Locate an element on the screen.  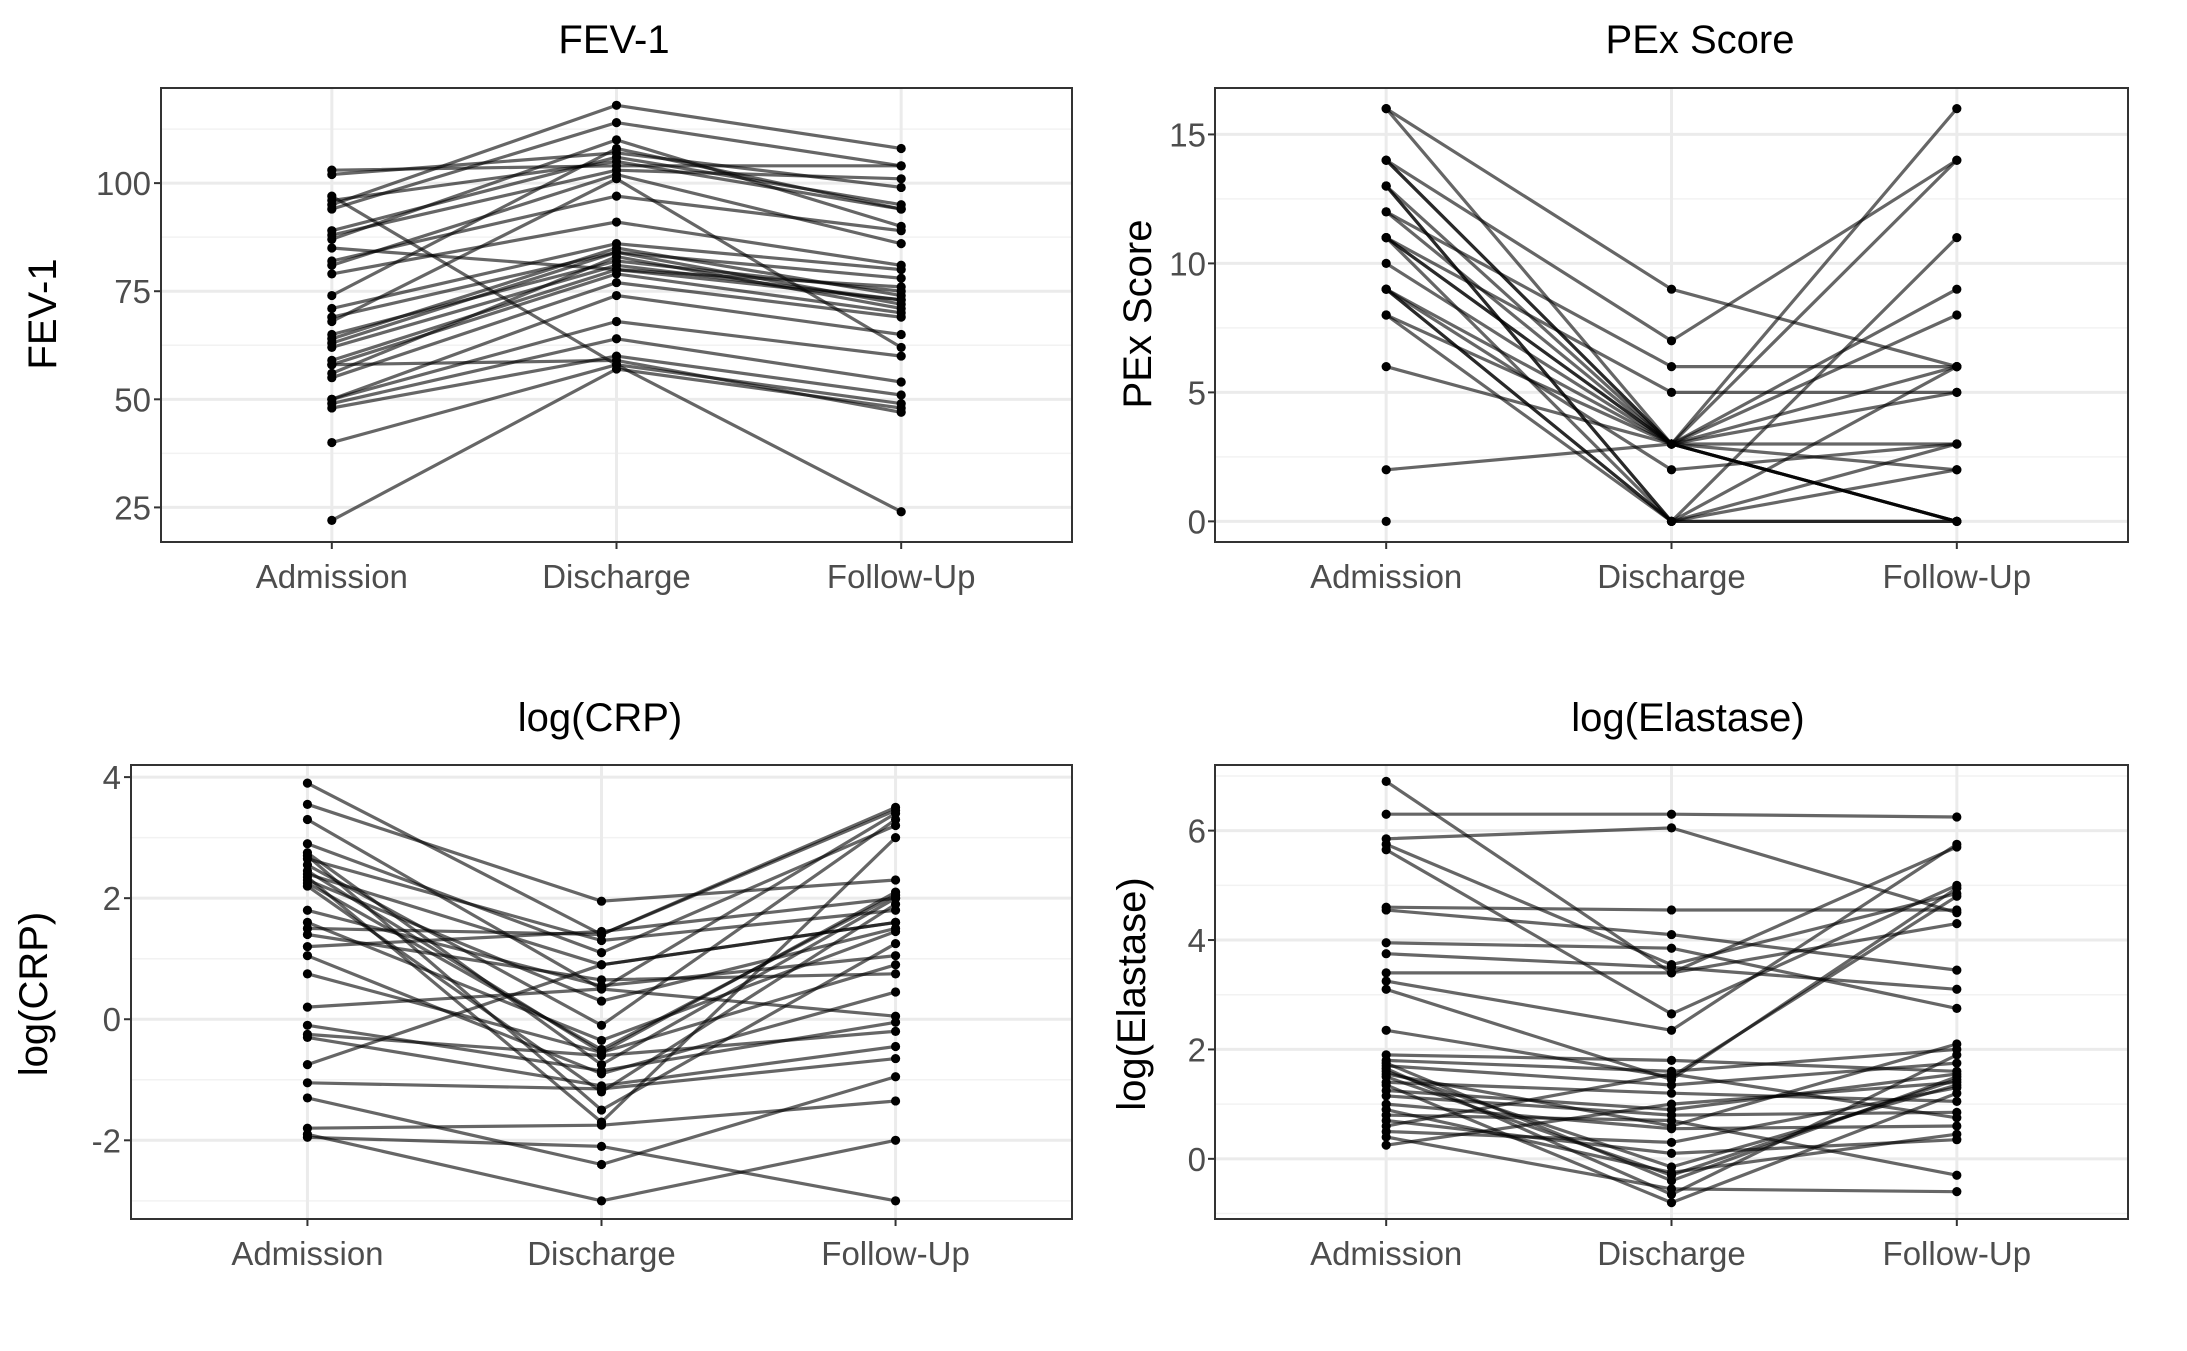
y-tick-label: 100 is located at coordinates (123, 183).